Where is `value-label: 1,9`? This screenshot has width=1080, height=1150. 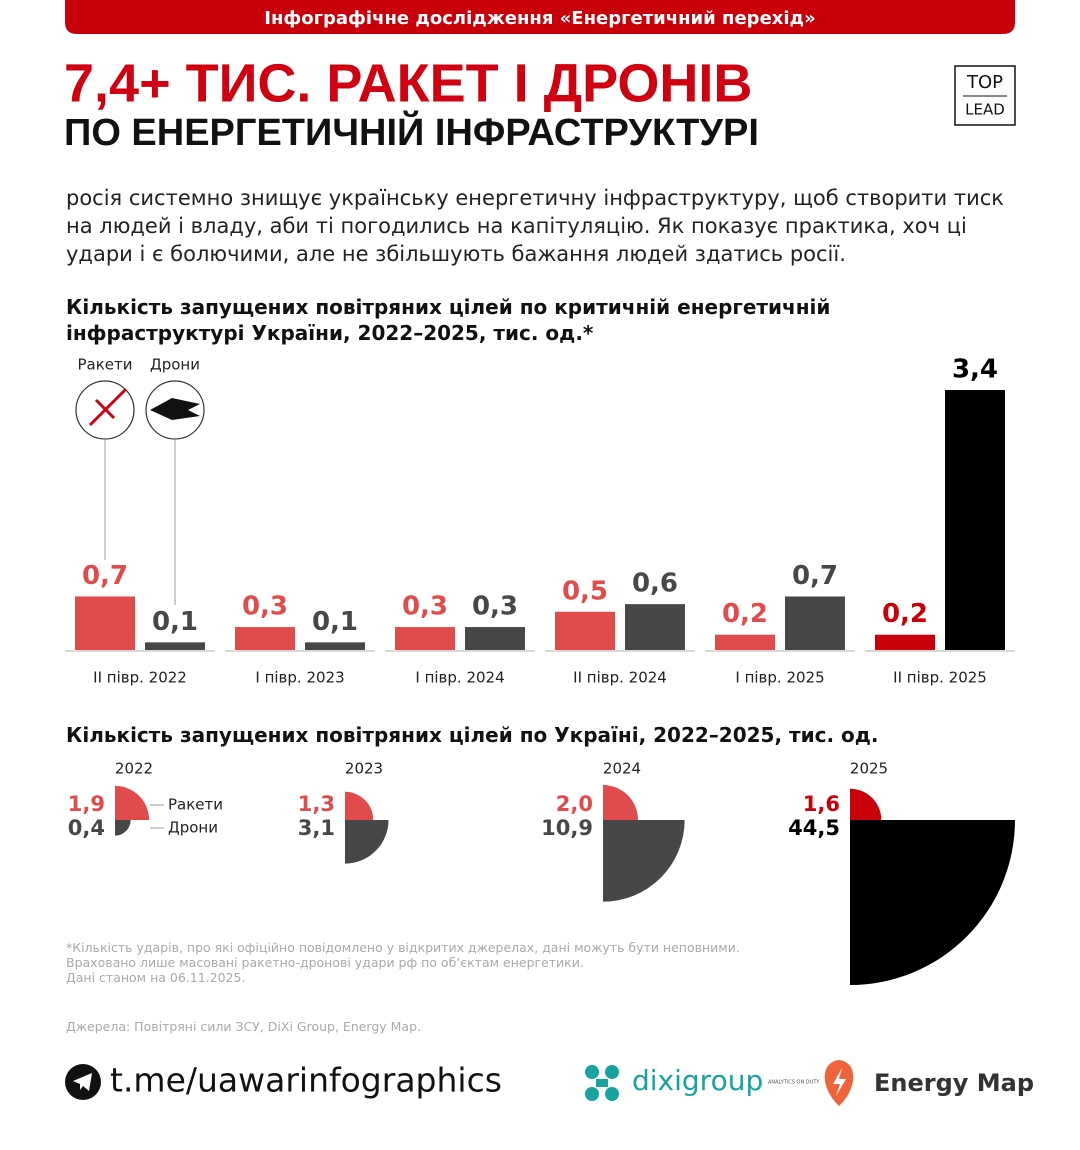
value-label: 1,9 is located at coordinates (86, 804).